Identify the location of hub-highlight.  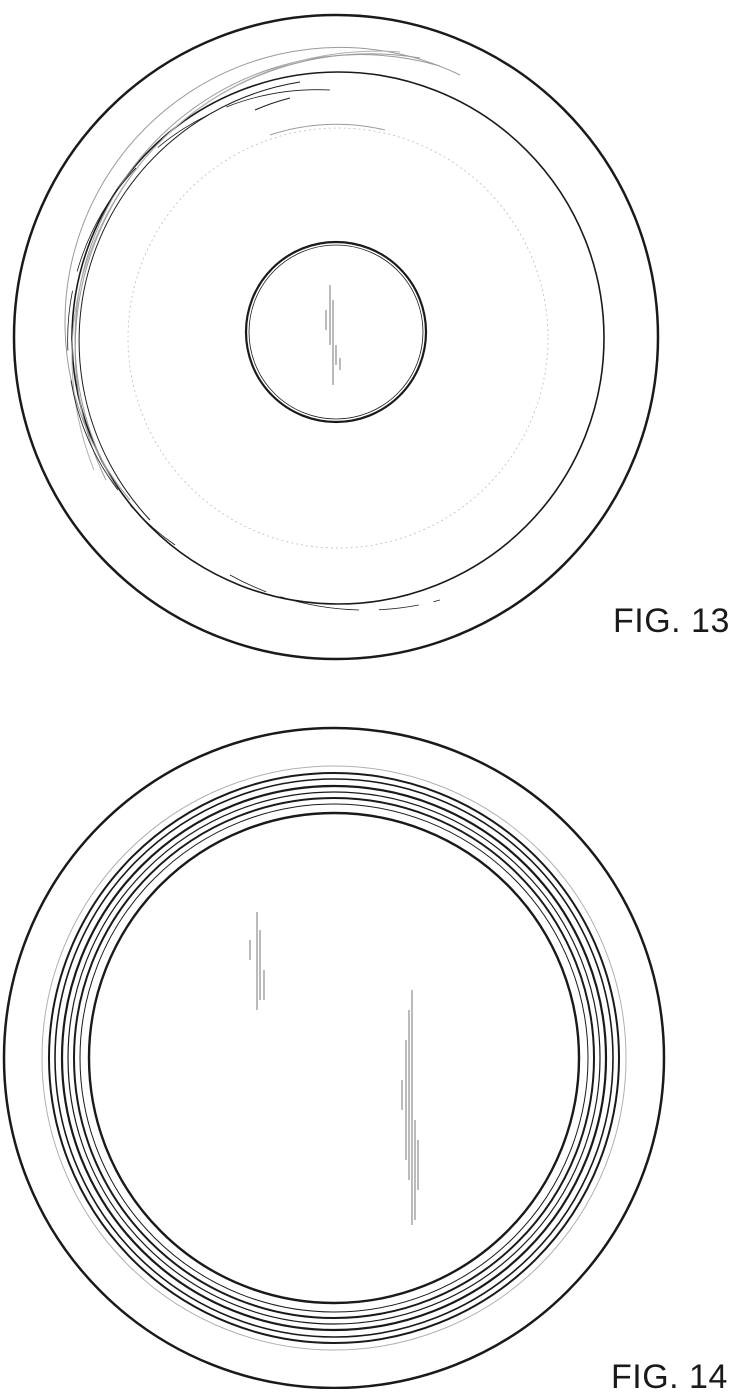
(333, 335).